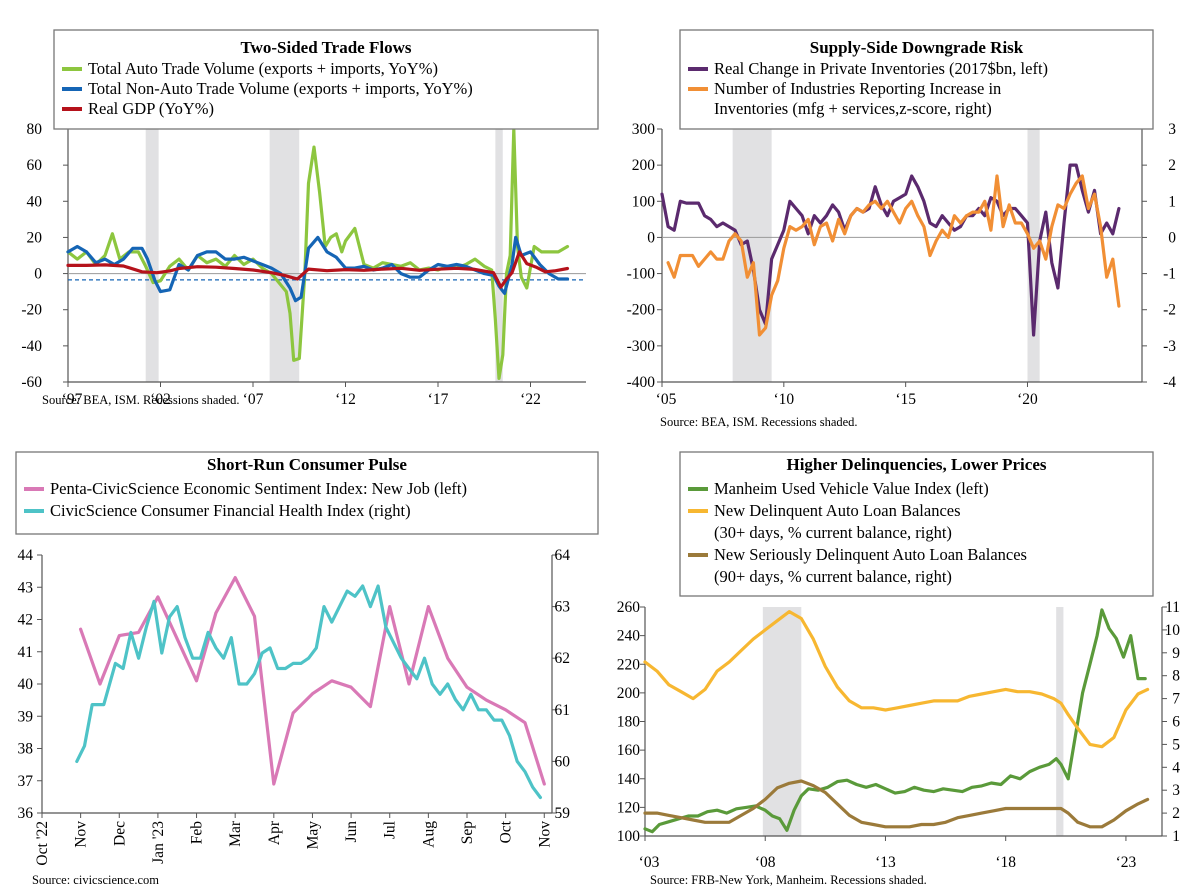 Image resolution: width=1200 pixels, height=891 pixels. Describe the element at coordinates (35, 237) in the screenshot. I see `y-tick-label: 20` at that location.